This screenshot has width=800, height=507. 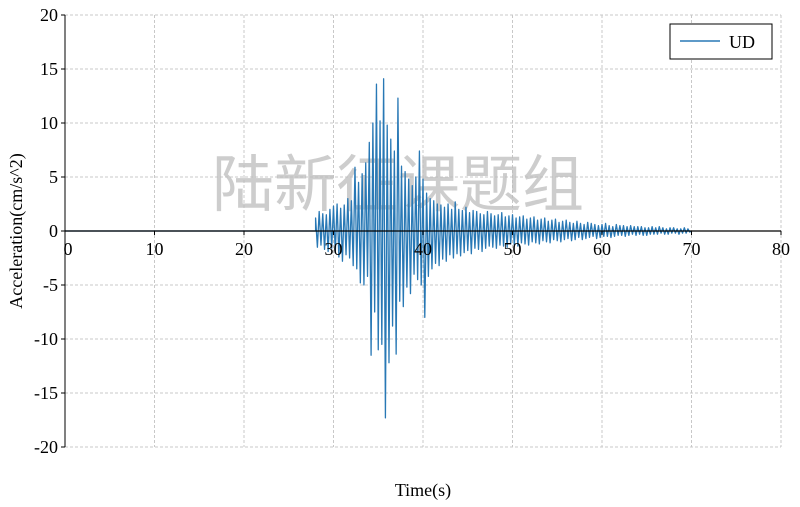 I want to click on y-axis-label: Acceleration(cm/s^2), so click(x=16, y=230).